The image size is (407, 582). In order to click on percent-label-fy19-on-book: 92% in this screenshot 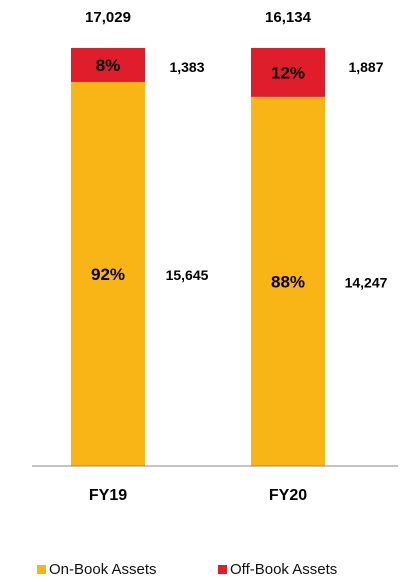, I will do `click(108, 274)`.